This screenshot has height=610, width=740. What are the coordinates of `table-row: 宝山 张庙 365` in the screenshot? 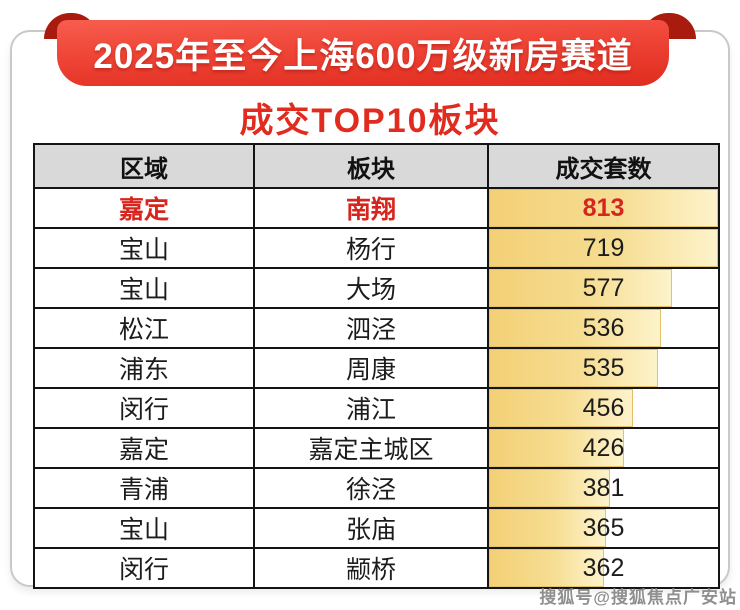 It's located at (376, 528).